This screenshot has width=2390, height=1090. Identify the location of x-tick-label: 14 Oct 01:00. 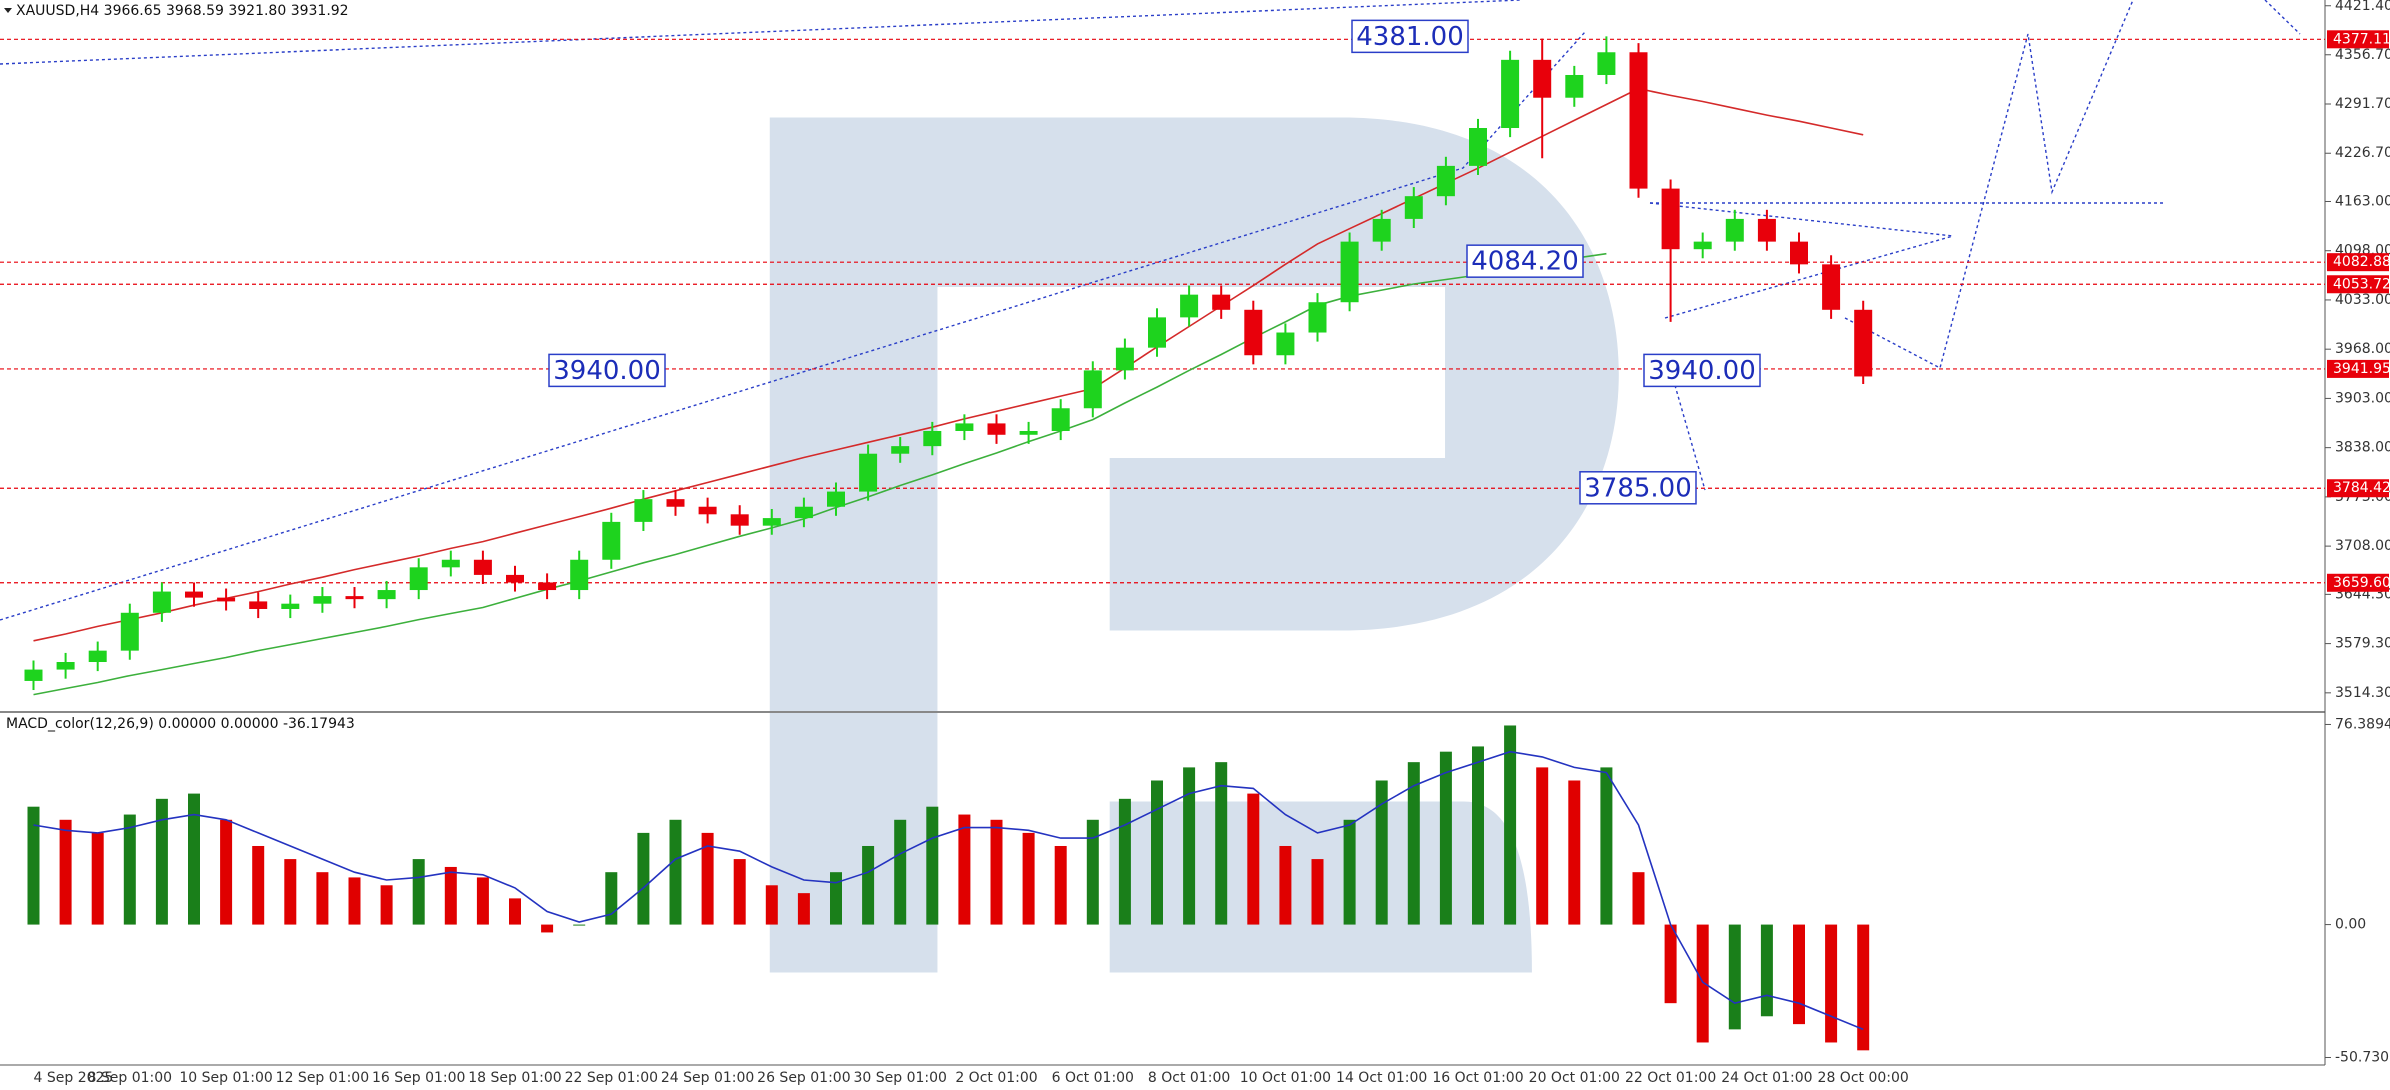
(1381, 1078).